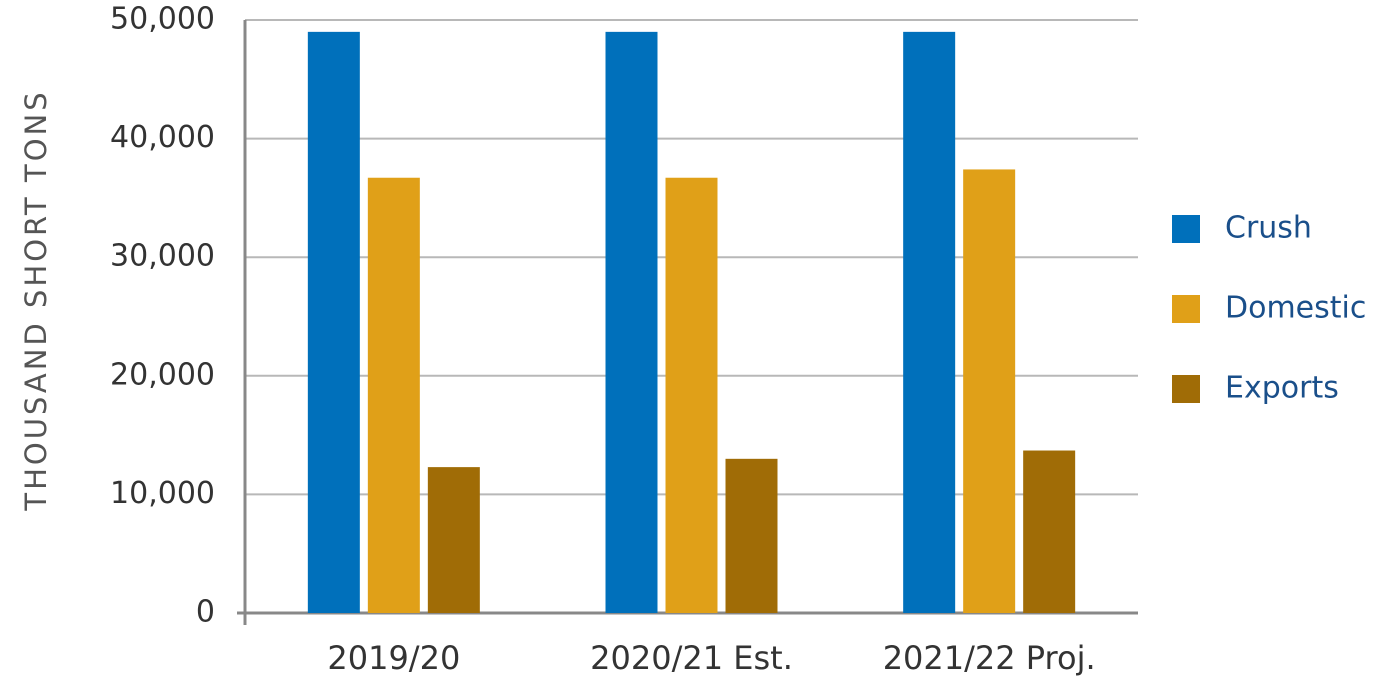 This screenshot has height=681, width=1390. I want to click on x-tick-label: 2021/22 Proj., so click(989, 658).